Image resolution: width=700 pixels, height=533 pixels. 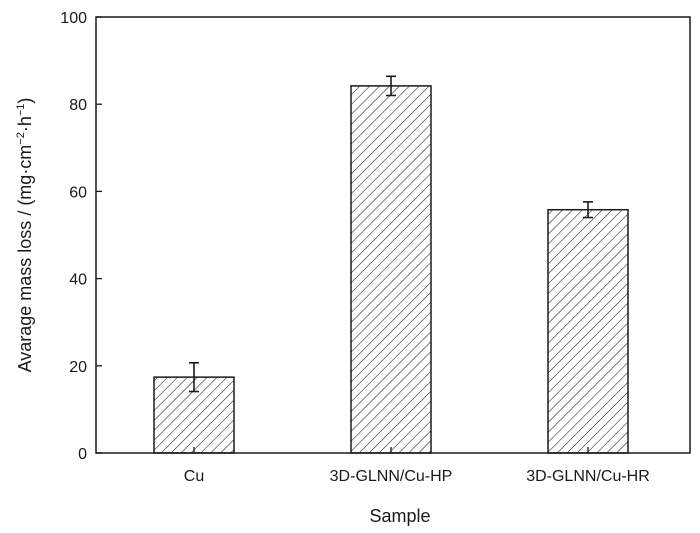 What do you see at coordinates (25, 101) in the screenshot?
I see `y-axis-title-end: )` at bounding box center [25, 101].